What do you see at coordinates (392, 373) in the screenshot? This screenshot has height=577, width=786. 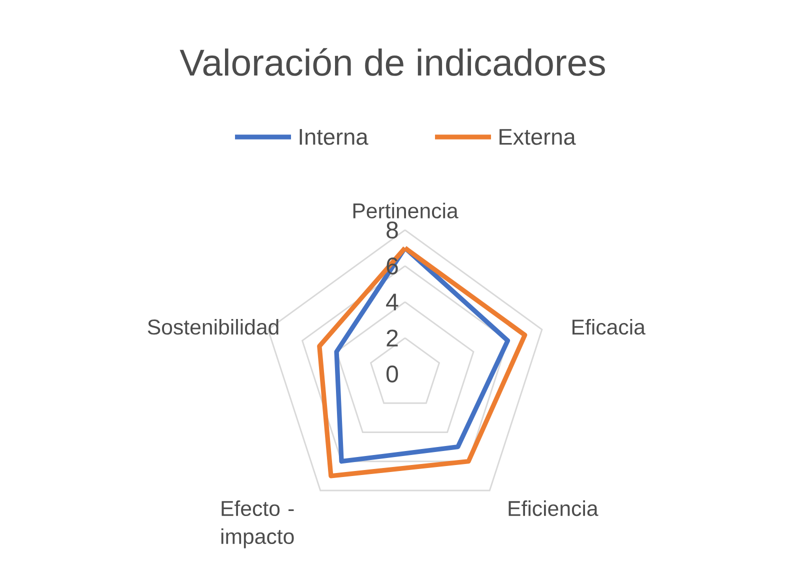 I see `y-tick-label: 0` at bounding box center [392, 373].